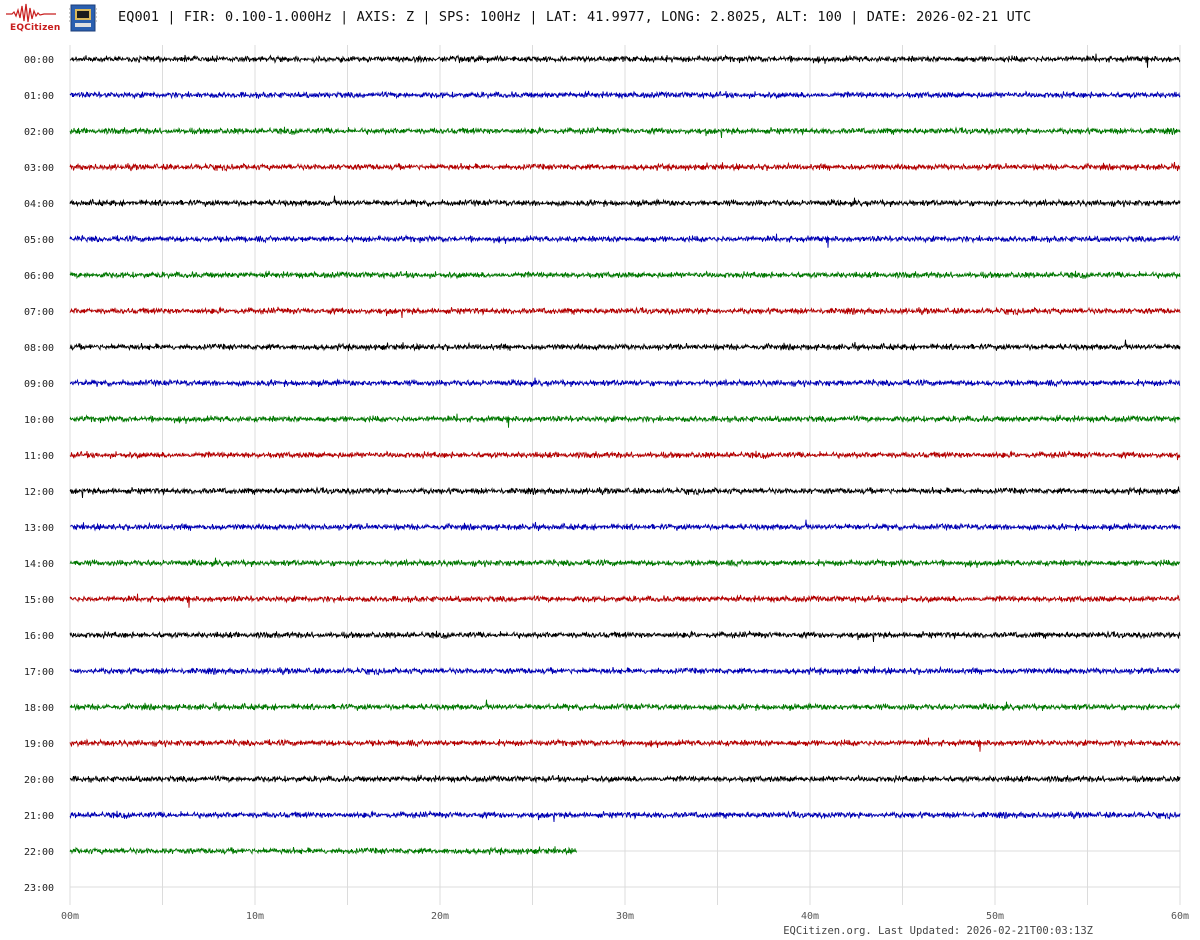  Describe the element at coordinates (1180, 916) in the screenshot. I see `minute-tick-label: 60m` at that location.